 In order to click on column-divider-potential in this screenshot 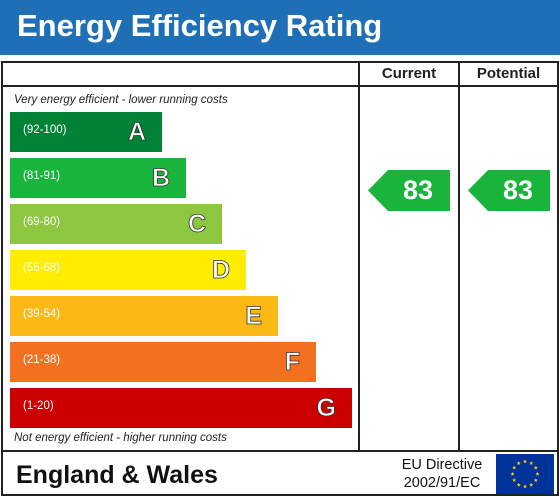, I will do `click(459, 256)`.